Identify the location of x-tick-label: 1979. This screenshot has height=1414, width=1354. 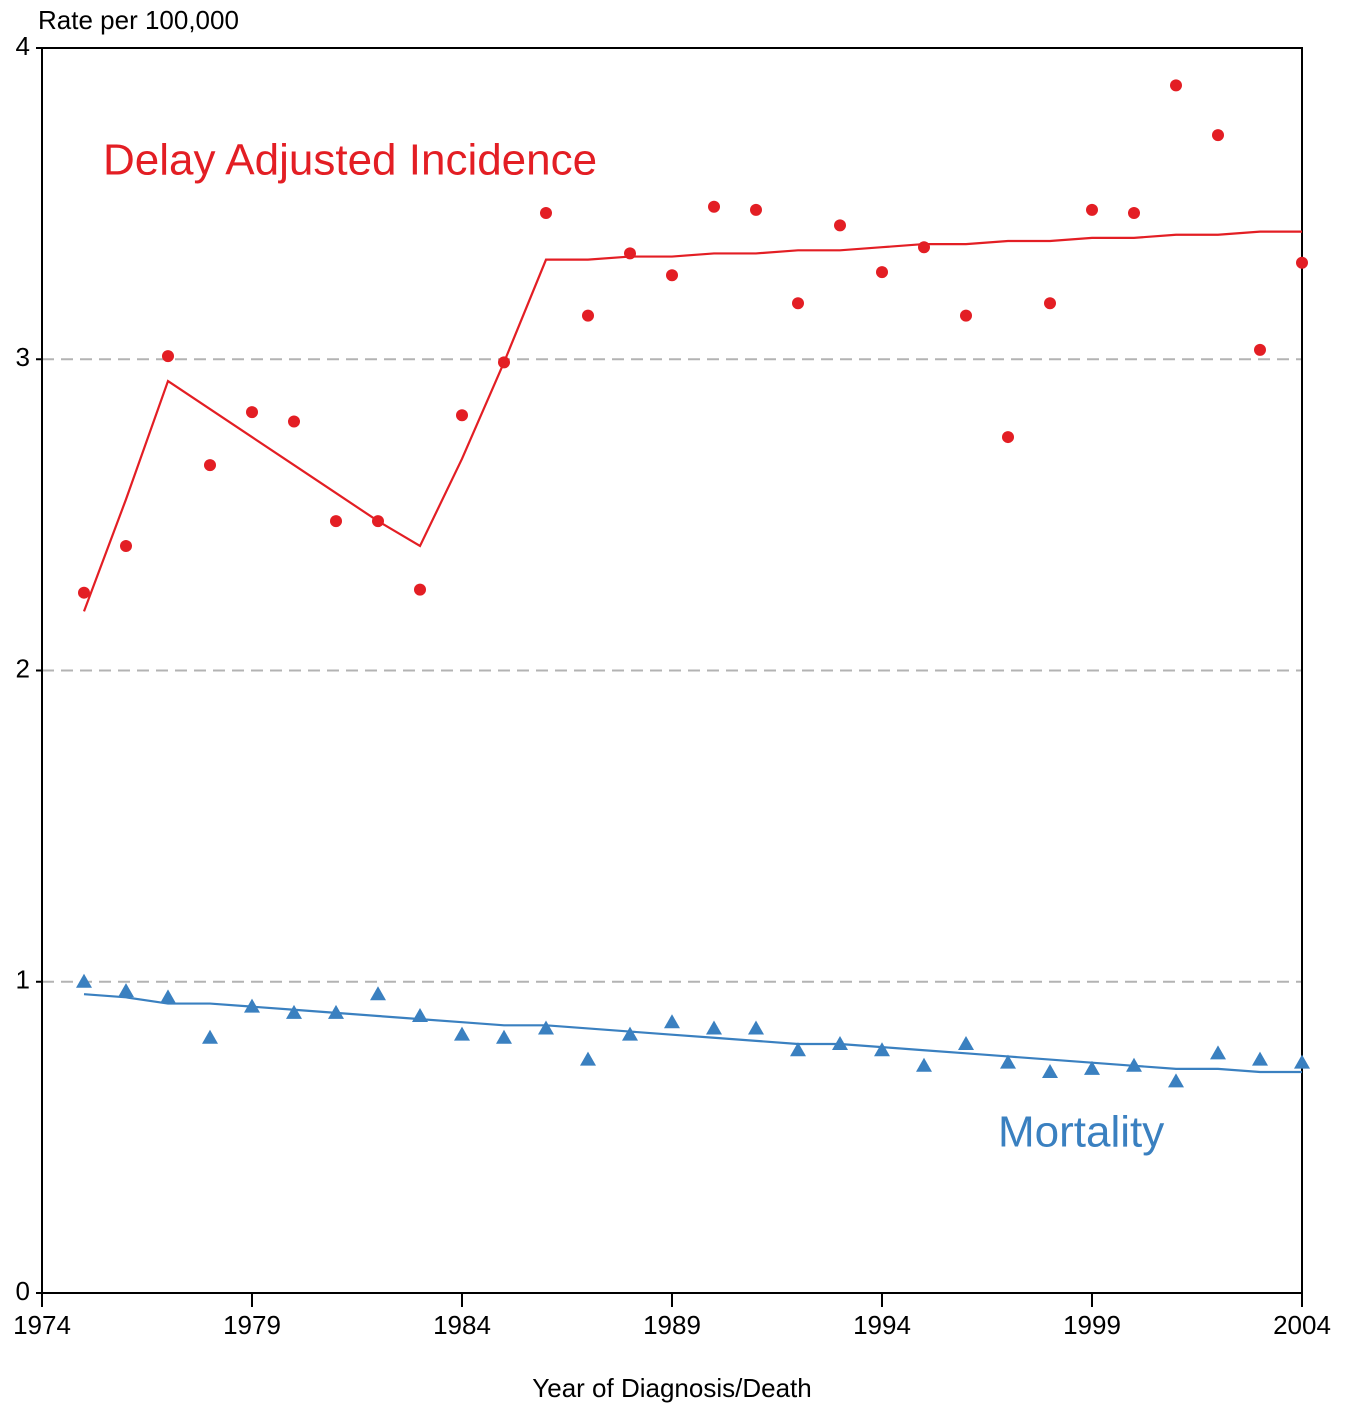
(252, 1325).